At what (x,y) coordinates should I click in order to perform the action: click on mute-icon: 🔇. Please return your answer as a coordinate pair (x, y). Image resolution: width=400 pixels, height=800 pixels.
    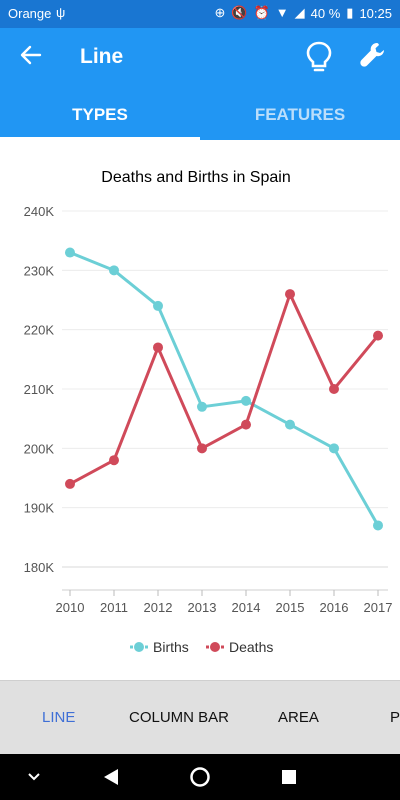
    Looking at the image, I should click on (239, 12).